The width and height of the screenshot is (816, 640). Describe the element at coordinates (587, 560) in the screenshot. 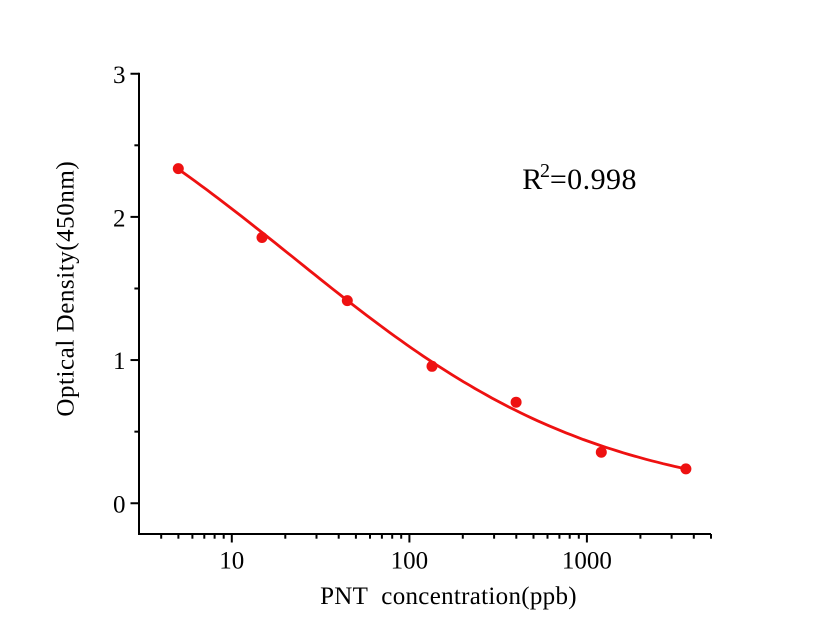

I see `svg-text: 1000` at that location.